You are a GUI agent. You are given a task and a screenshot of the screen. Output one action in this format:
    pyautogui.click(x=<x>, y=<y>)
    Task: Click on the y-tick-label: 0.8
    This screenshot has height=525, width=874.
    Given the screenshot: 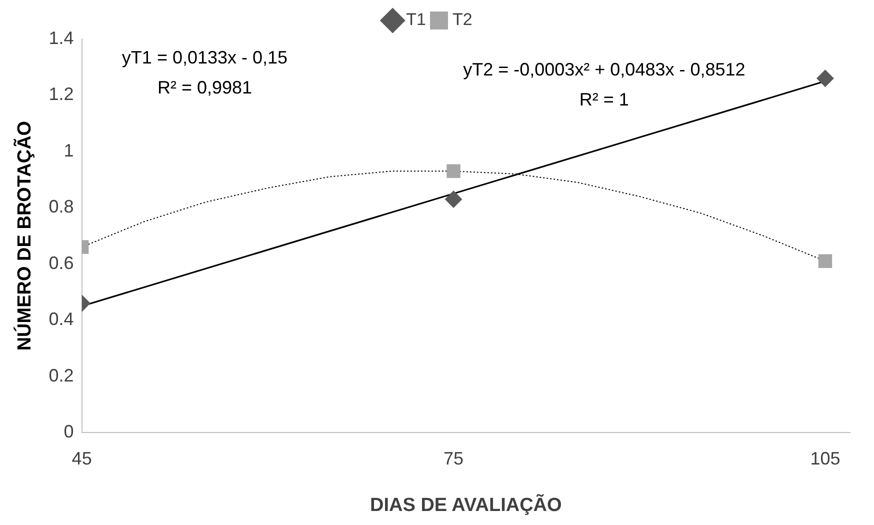 What is the action you would take?
    pyautogui.click(x=61, y=206)
    